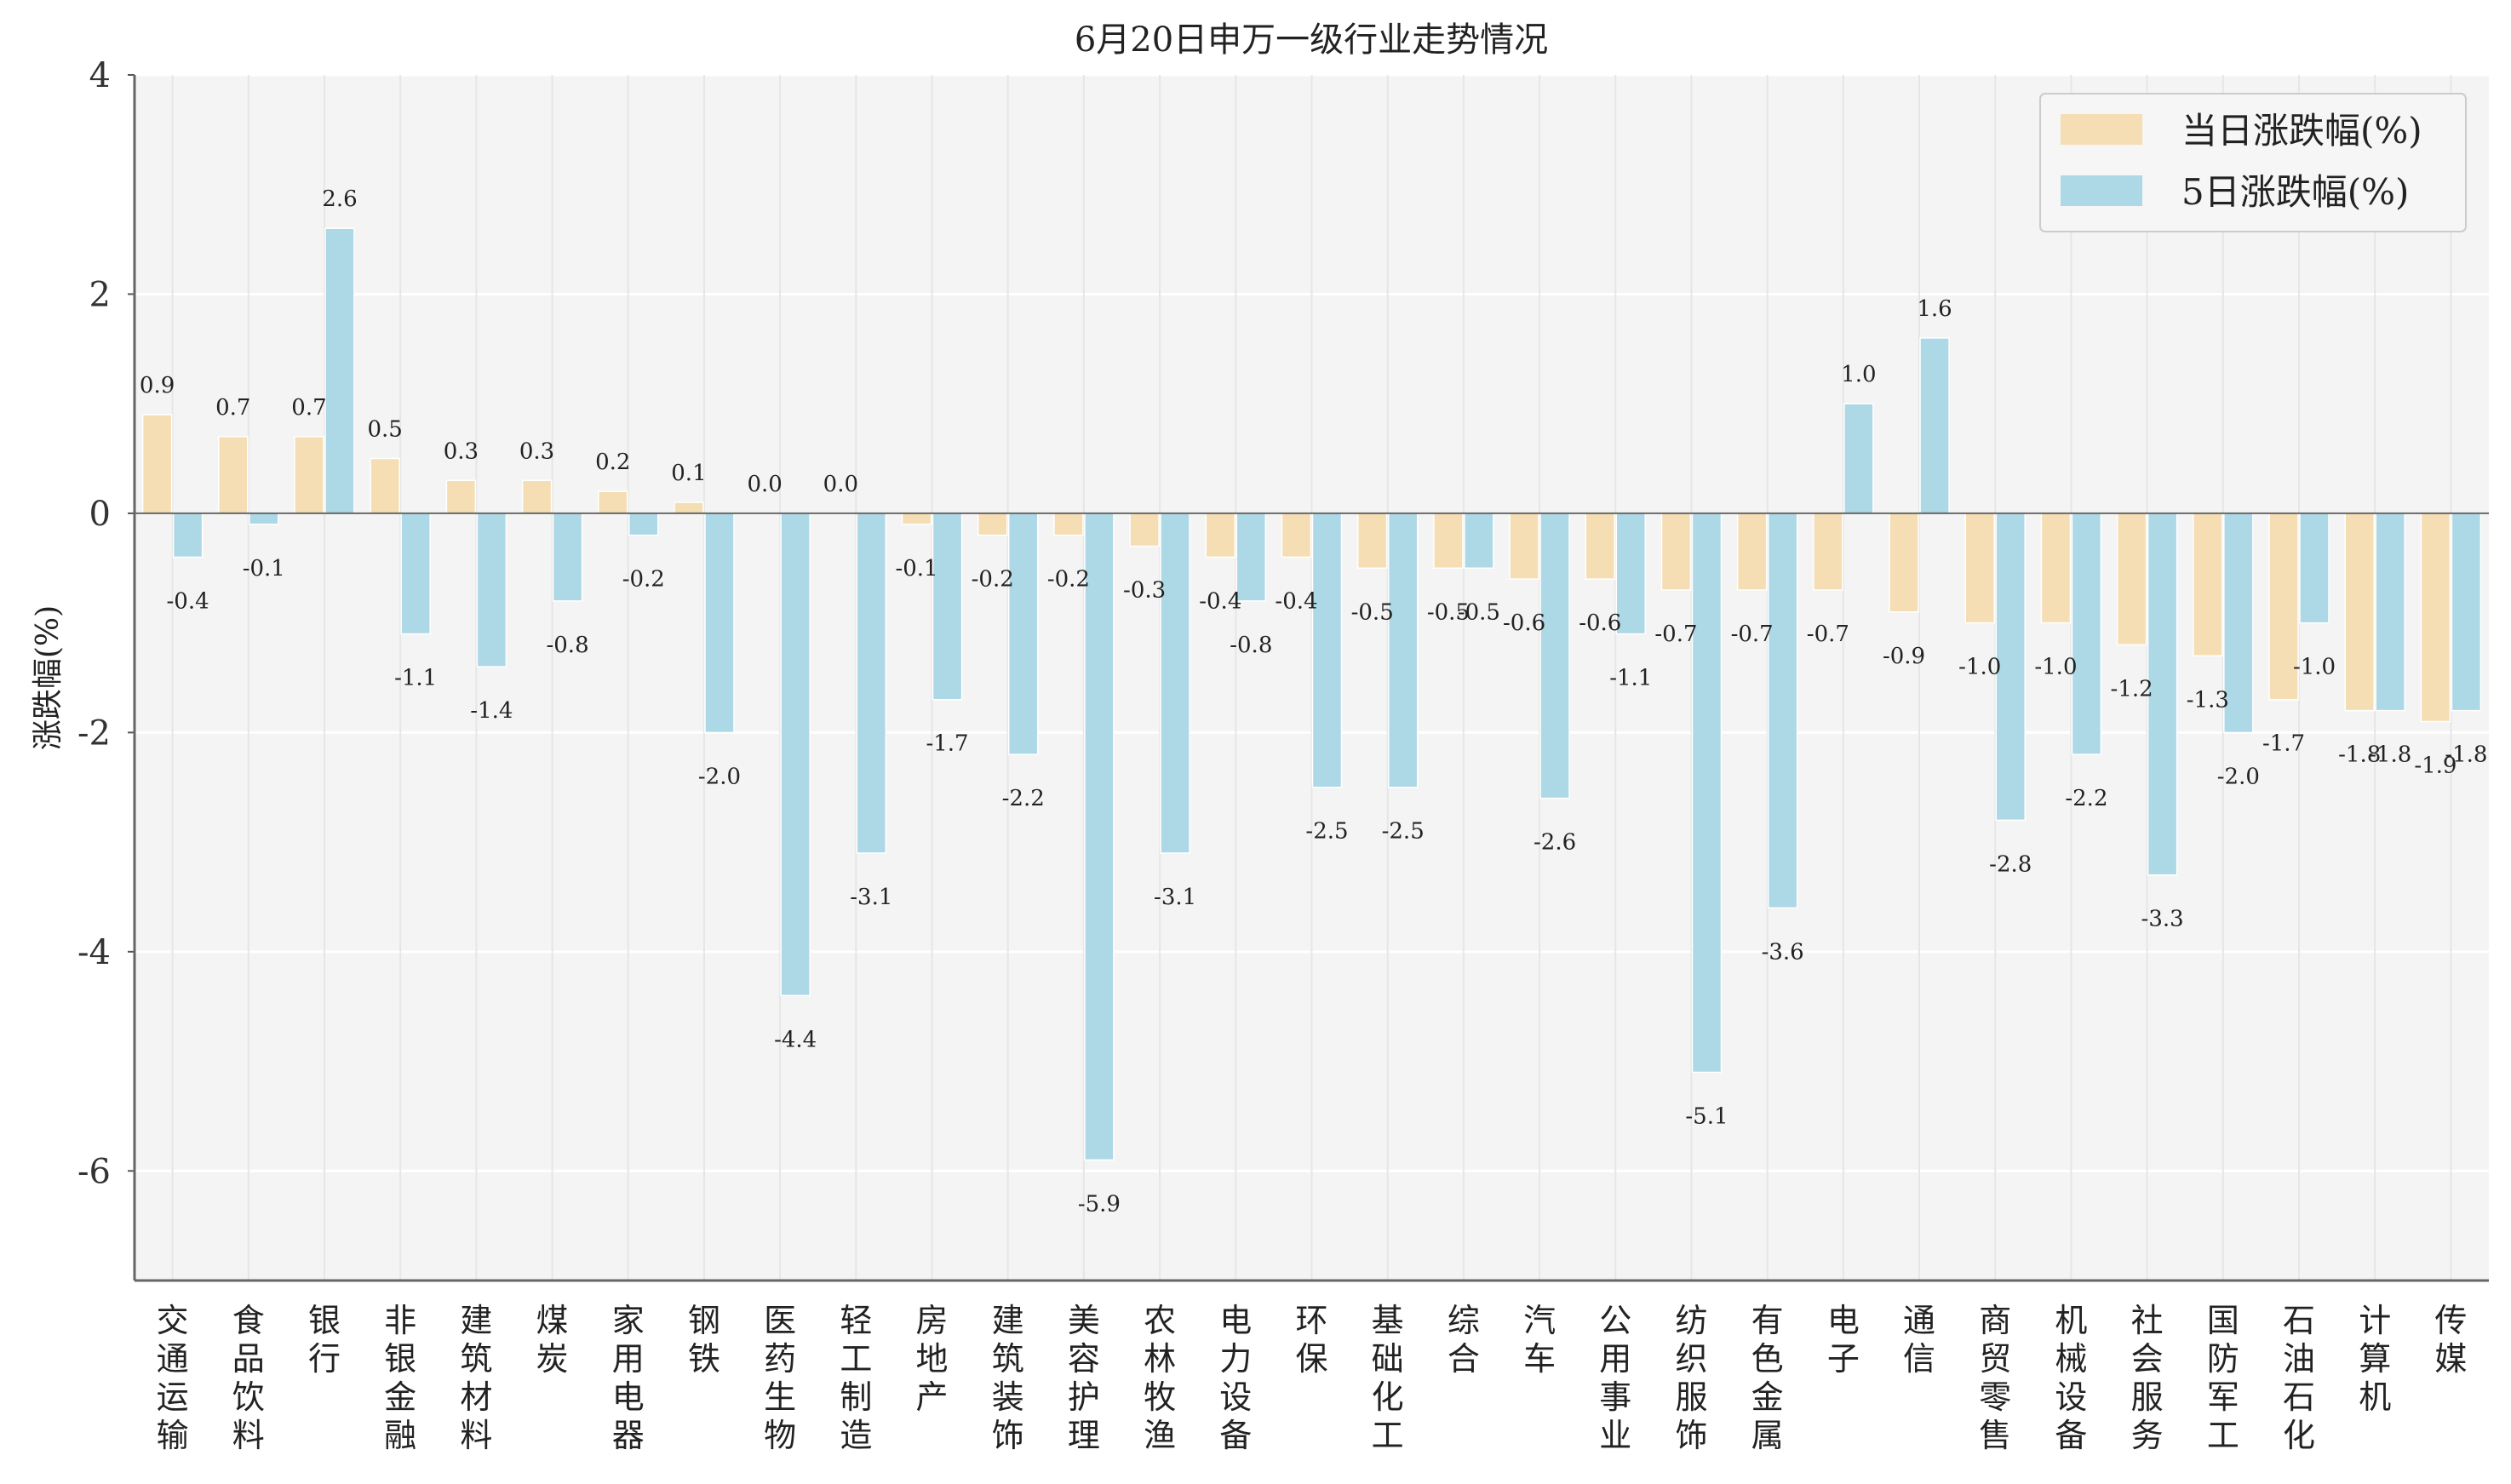 The height and width of the screenshot is (1484, 2511). Describe the element at coordinates (264, 519) in the screenshot. I see `bar-5day-食品饮料` at that location.